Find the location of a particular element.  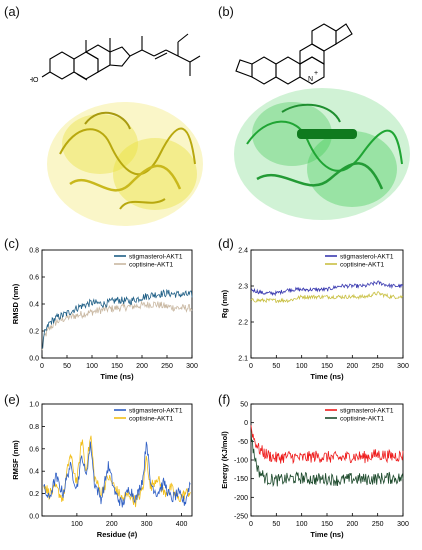

chart-d-xtick-label: 50 is located at coordinates (276, 366).